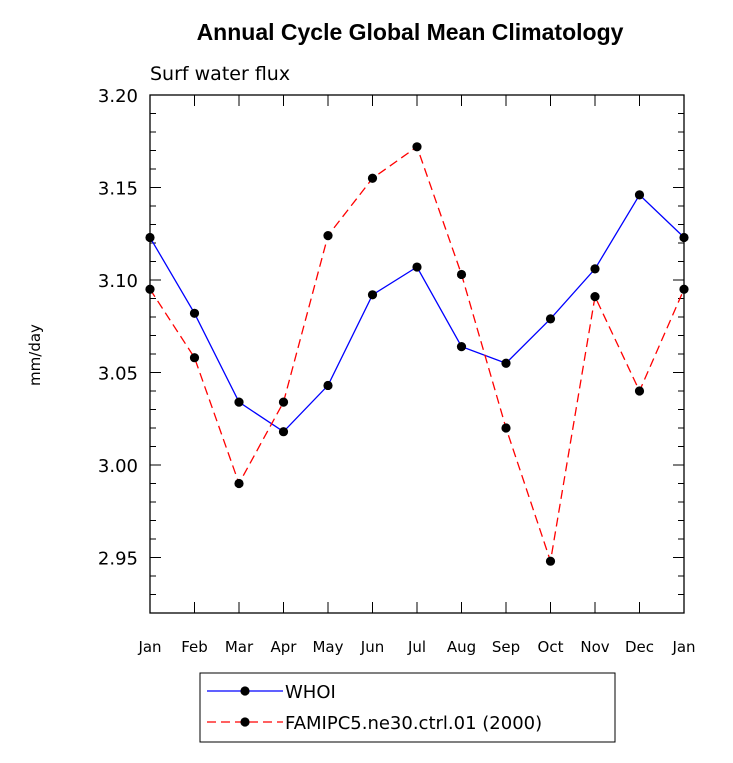 This screenshot has height=763, width=733. I want to click on legend: WHOI FAMIPC5.ne30.ctrl.01 (2000), so click(407, 707).